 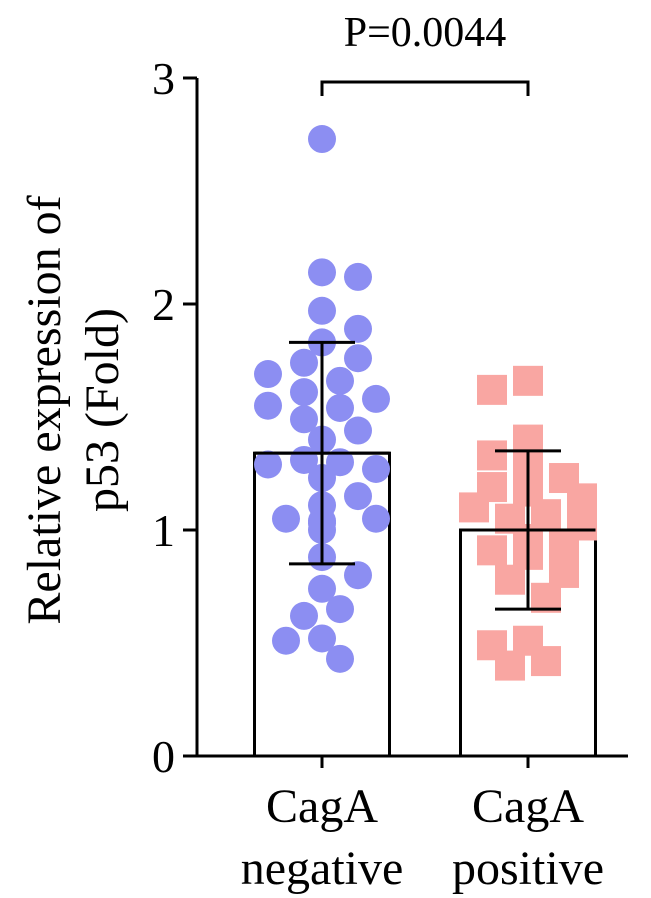 What do you see at coordinates (425, 33) in the screenshot?
I see `p-value-annotation: P=0.0044` at bounding box center [425, 33].